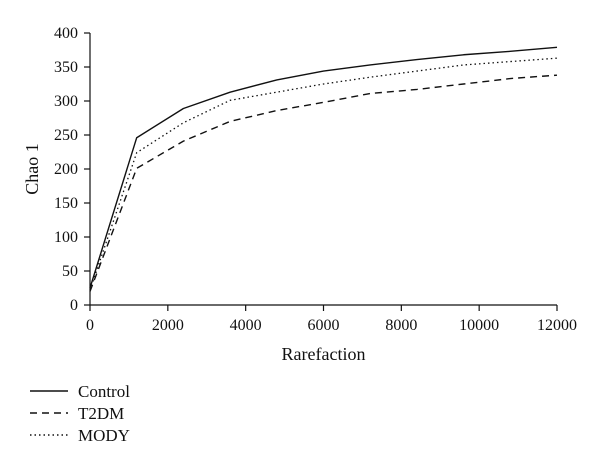  Describe the element at coordinates (66, 237) in the screenshot. I see `y-tick-label: 100` at that location.